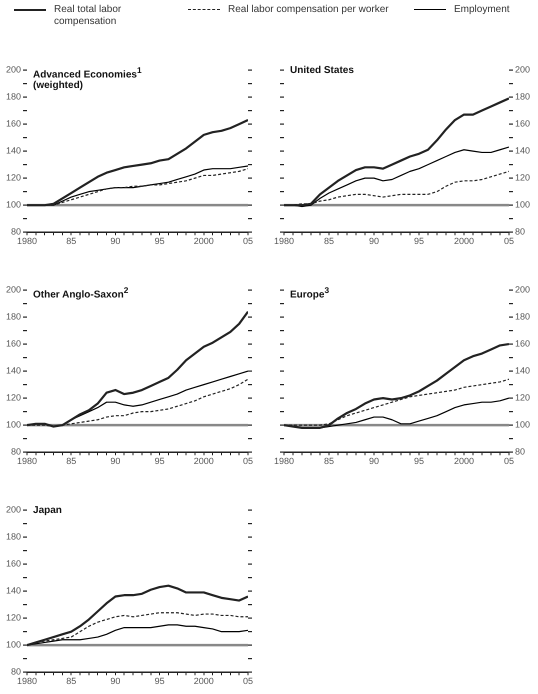 Image resolution: width=538 pixels, height=694 pixels. Describe the element at coordinates (482, 10) in the screenshot. I see `legend-label: Employment` at that location.